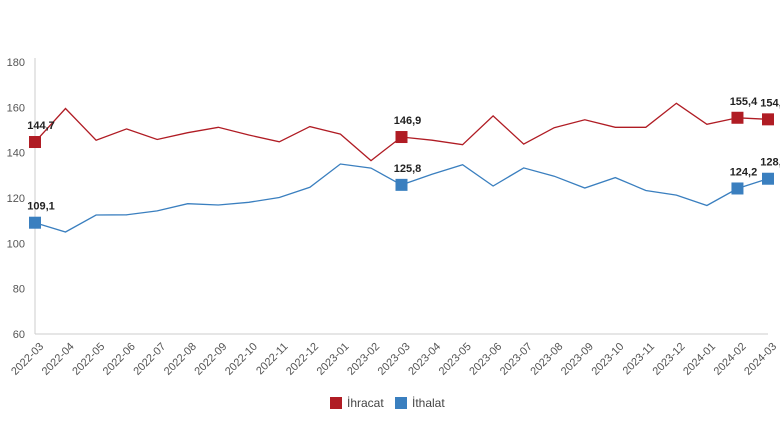 This screenshot has width=780, height=440. What do you see at coordinates (730, 359) in the screenshot?
I see `x-tick-label: 2024-02` at bounding box center [730, 359].